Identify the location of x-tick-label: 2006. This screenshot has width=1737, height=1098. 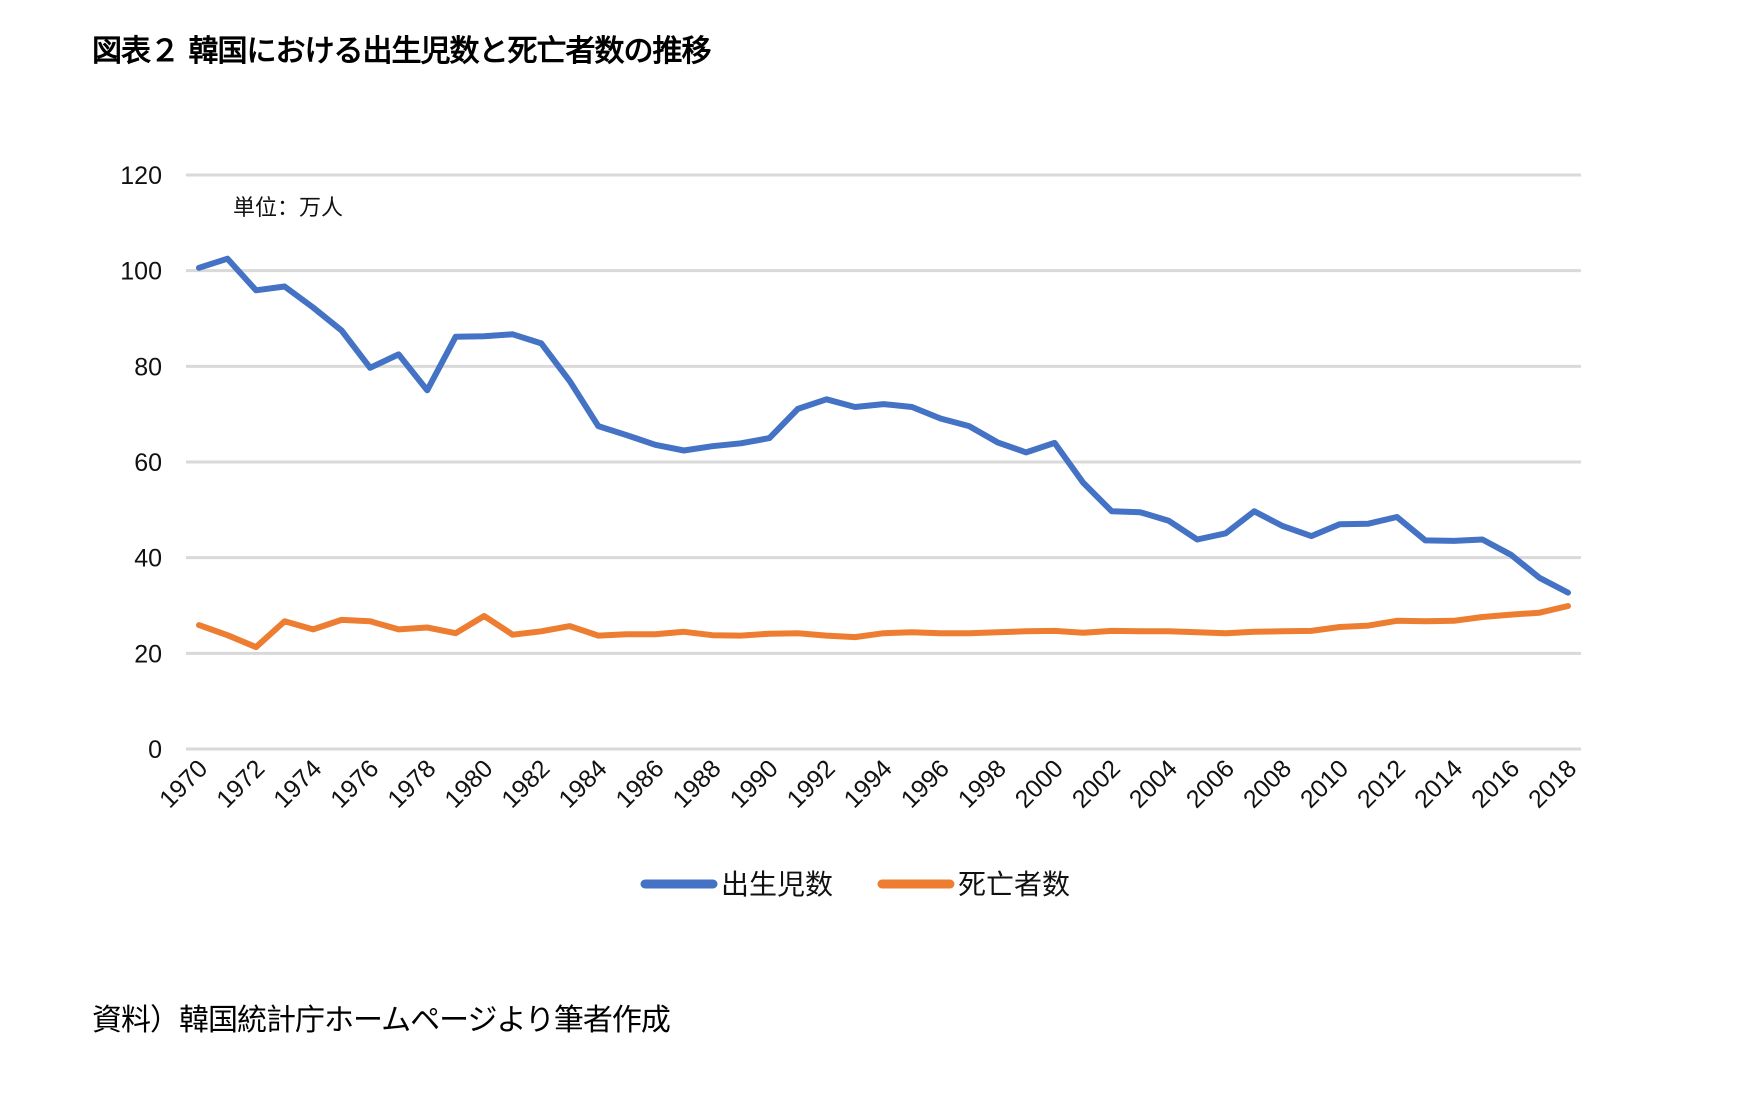
(1210, 783).